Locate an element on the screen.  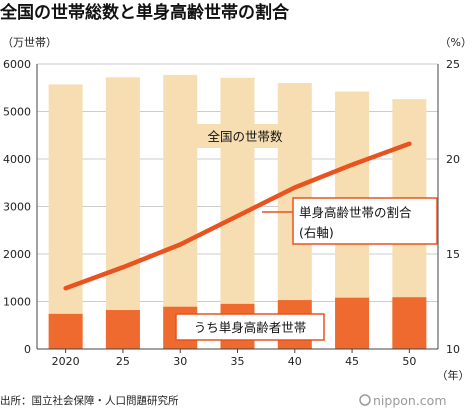
single-elderly-callout-box is located at coordinates (250, 327).